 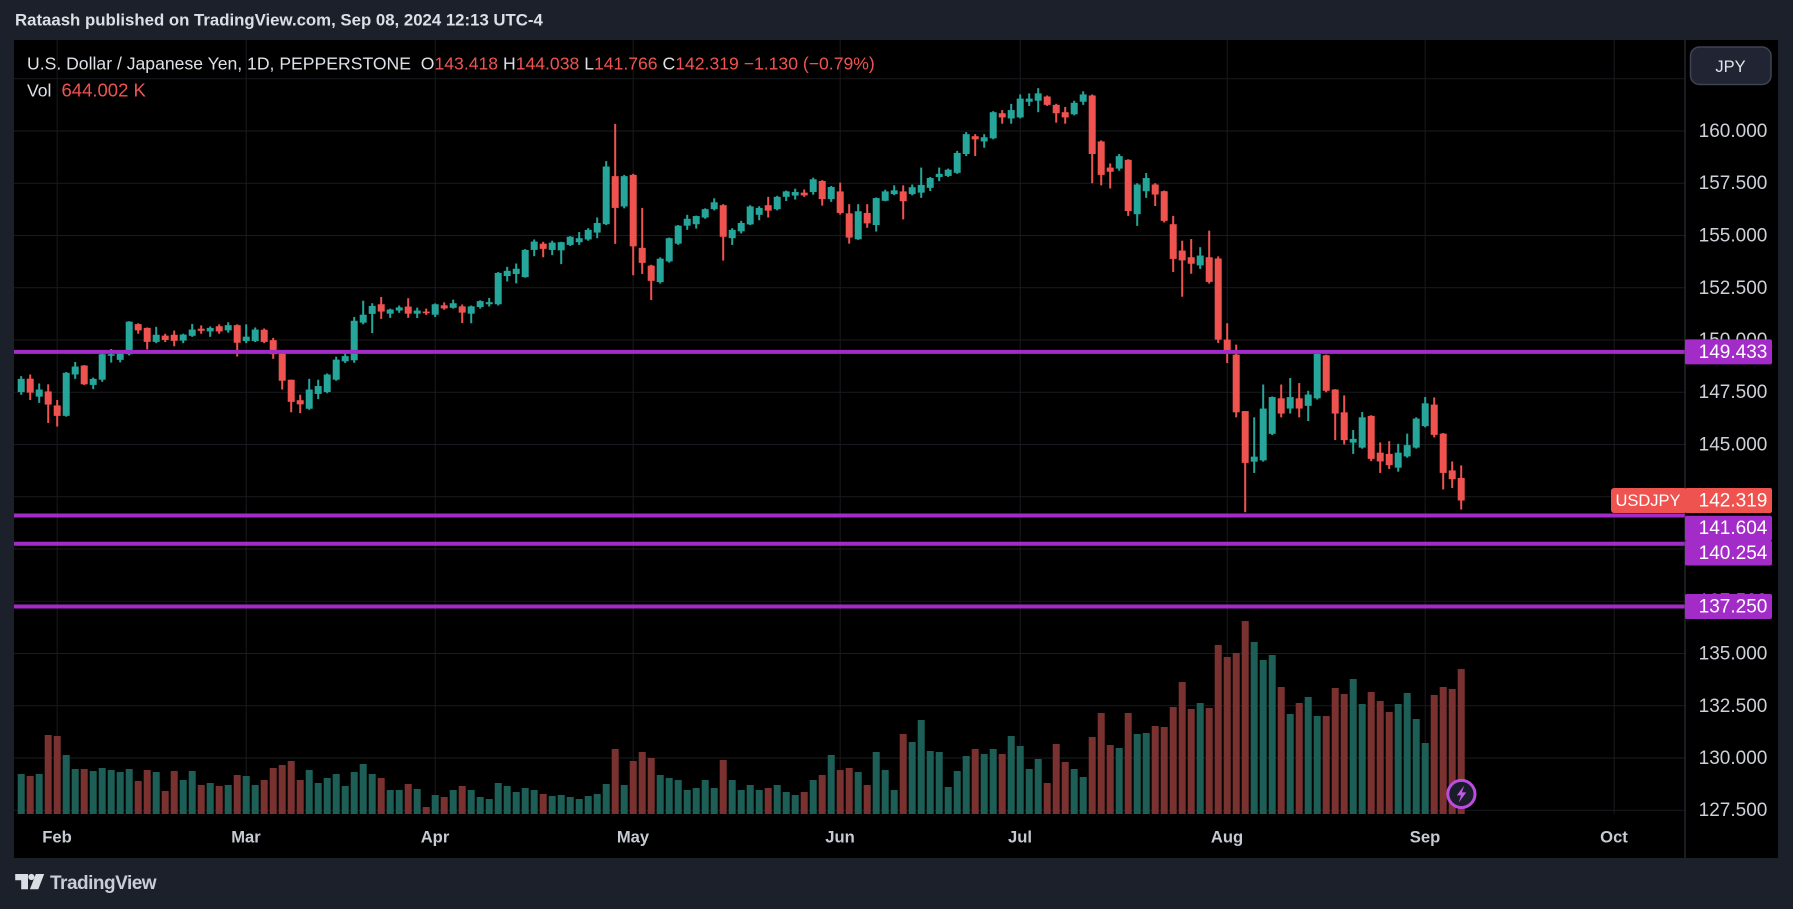 I want to click on svg-text: 149.433, so click(x=1733, y=352).